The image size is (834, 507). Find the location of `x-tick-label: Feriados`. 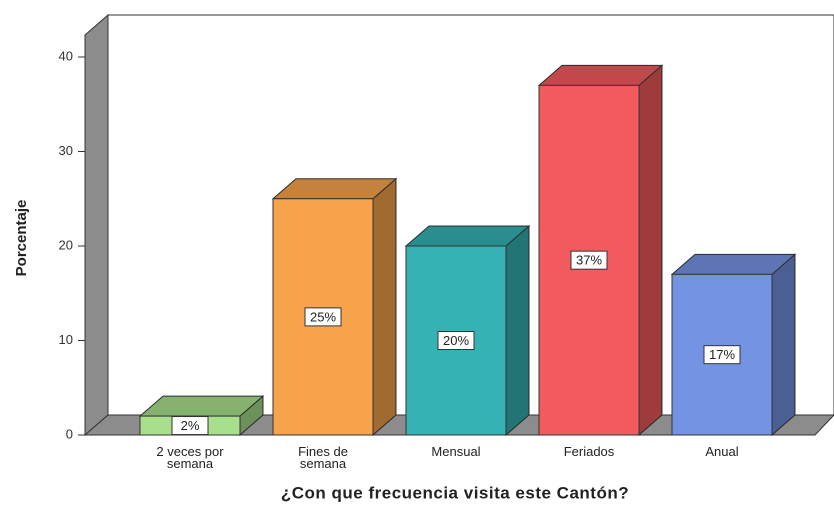

x-tick-label: Feriados is located at coordinates (589, 451).